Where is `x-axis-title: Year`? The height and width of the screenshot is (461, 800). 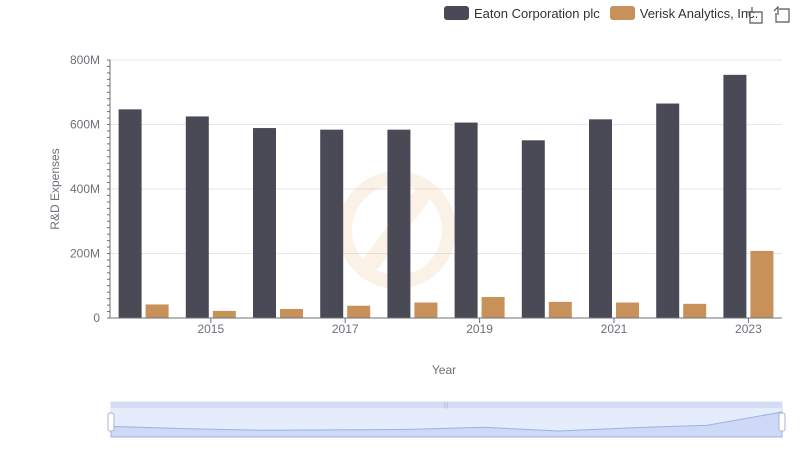
x-axis-title: Year is located at coordinates (444, 370).